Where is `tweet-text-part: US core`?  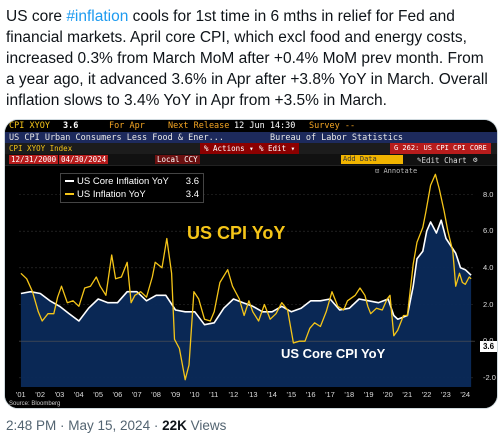
tweet-text-part: US core is located at coordinates (36, 16).